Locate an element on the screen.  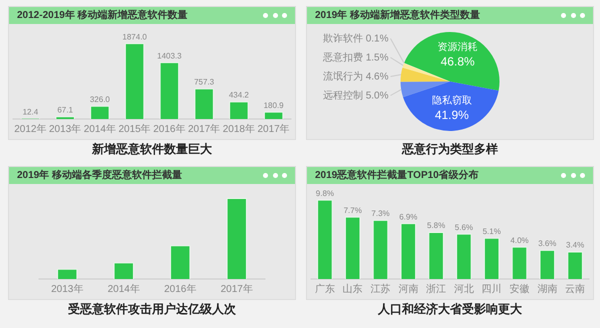
slice-label: 恶意扣费 1.5% is located at coordinates (355, 57).